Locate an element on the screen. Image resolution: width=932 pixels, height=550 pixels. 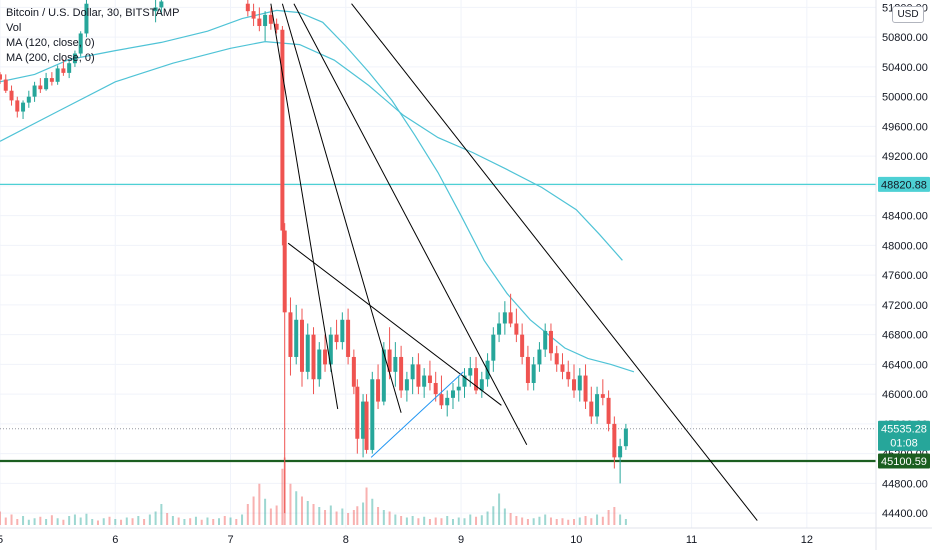
legend-ma200: MA (200, close, 0) is located at coordinates (50, 58).